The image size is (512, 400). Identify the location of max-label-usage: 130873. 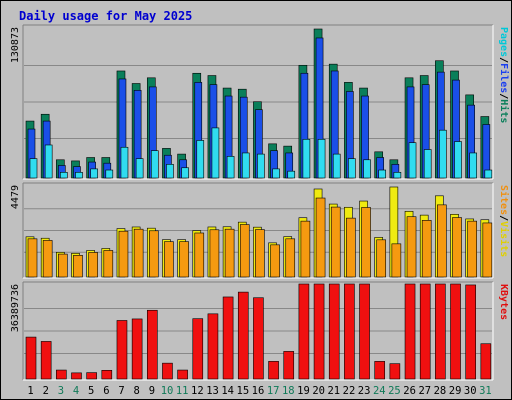
(15, 45).